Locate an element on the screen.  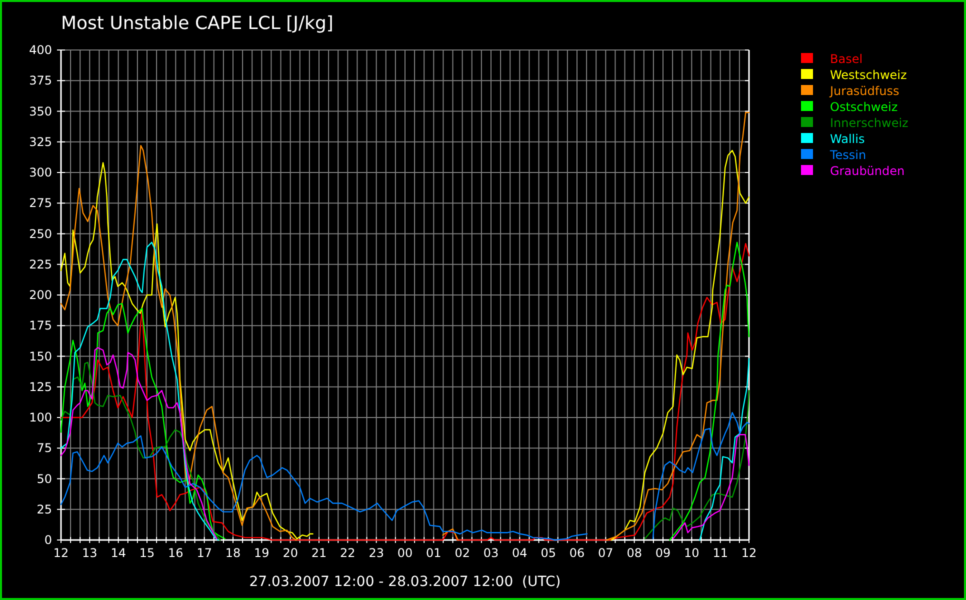
x-tick-label: 15 is located at coordinates (147, 553).